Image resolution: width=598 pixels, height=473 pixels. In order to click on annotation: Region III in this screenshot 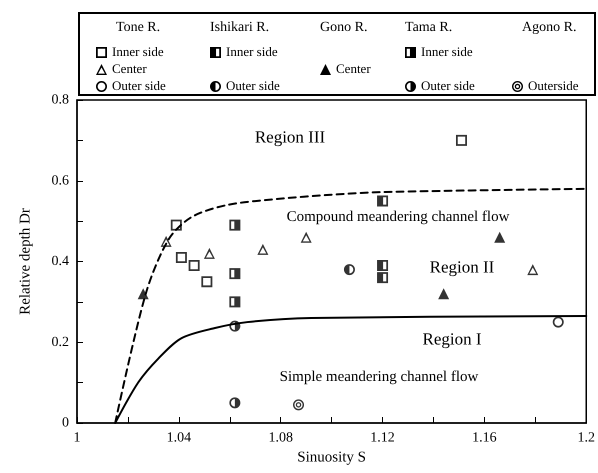, I will do `click(290, 137)`.